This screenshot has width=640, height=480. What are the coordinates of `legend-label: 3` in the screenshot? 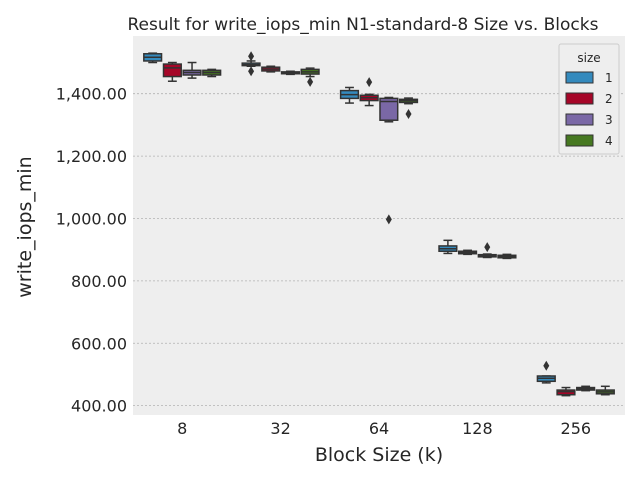 It's located at (609, 120).